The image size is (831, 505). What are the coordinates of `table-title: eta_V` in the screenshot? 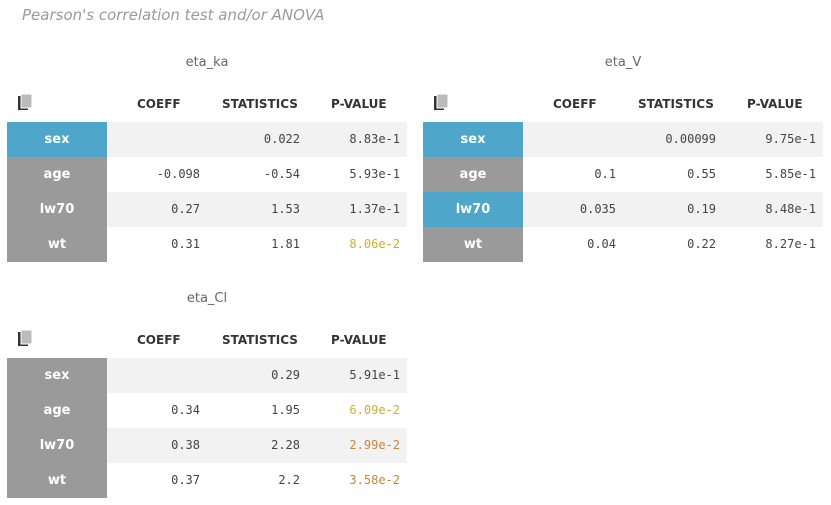 It's located at (623, 62).